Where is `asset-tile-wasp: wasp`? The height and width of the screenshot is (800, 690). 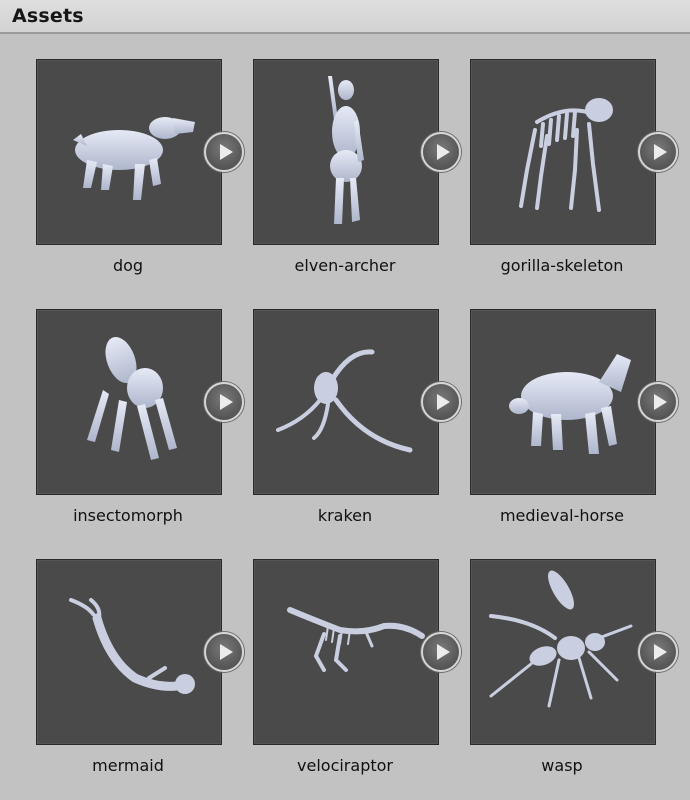 asset-tile-wasp: wasp is located at coordinates (556, 659).